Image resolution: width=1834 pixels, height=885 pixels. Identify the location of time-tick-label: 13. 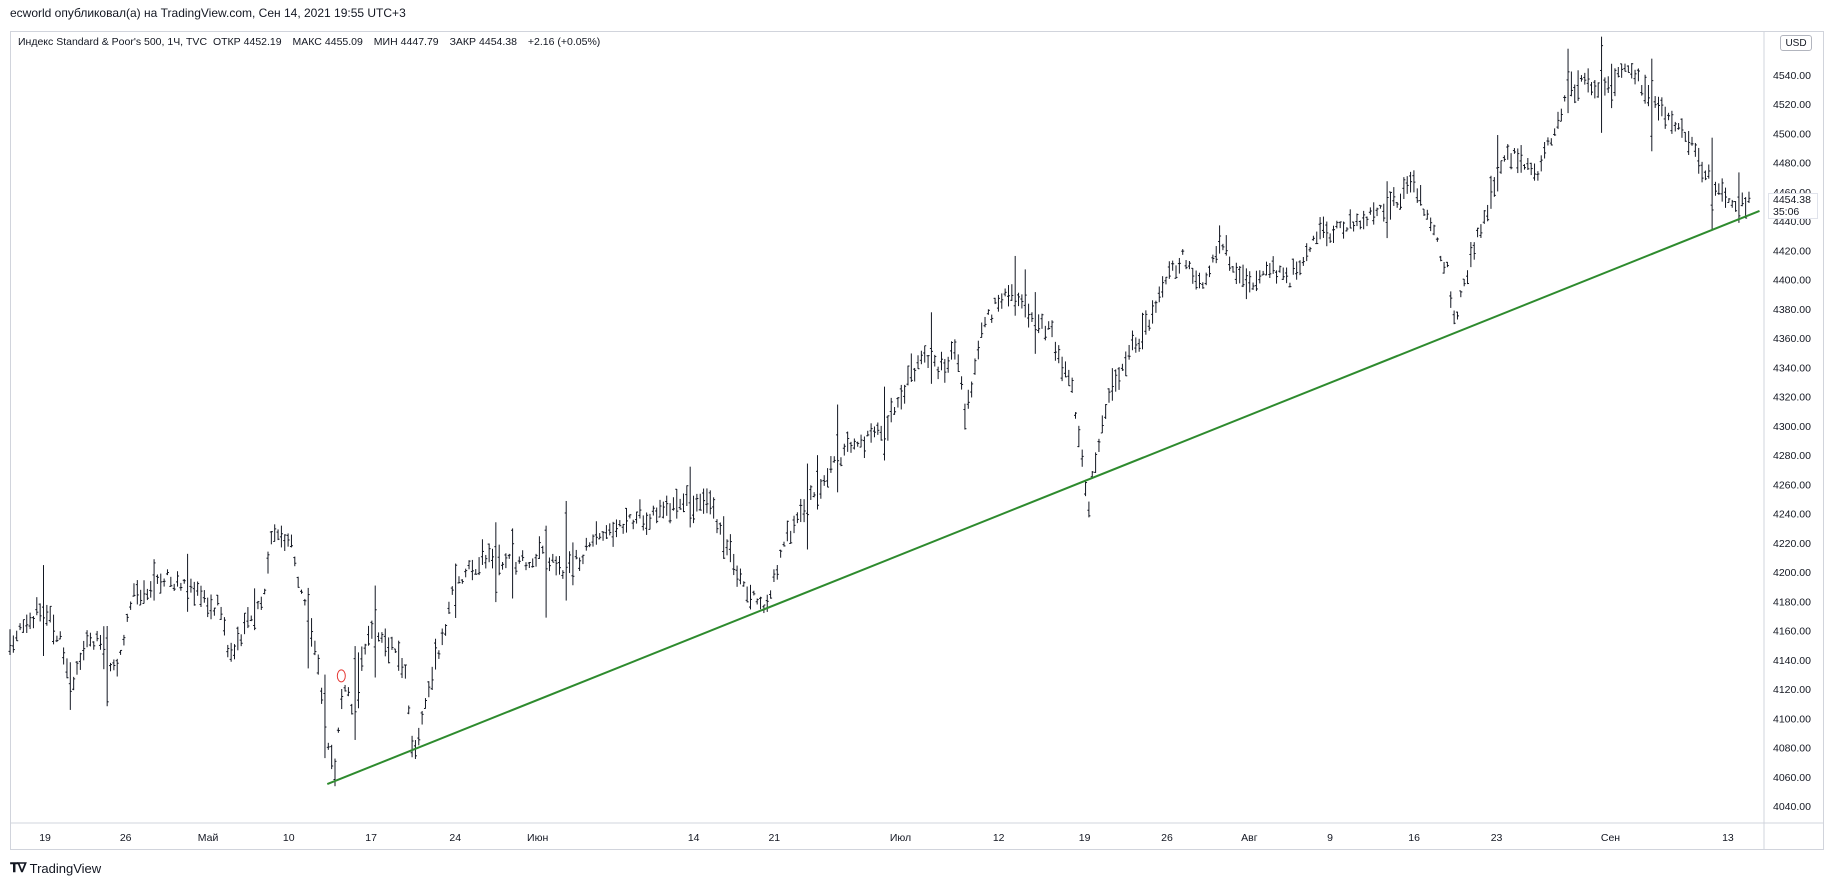
(1728, 838).